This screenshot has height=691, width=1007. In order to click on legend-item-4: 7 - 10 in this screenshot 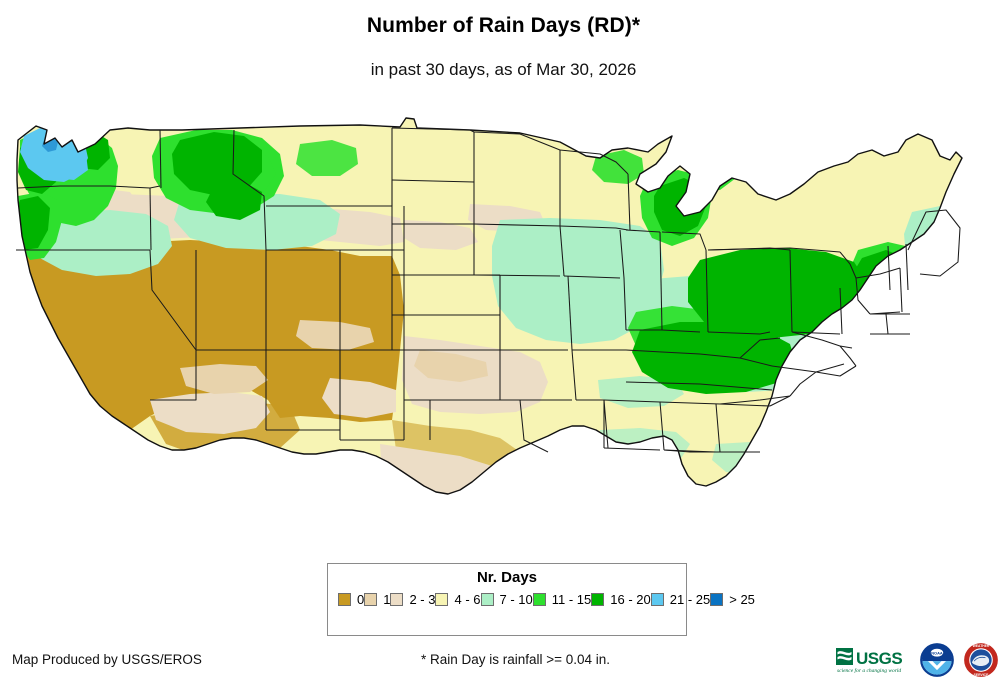, I will do `click(506, 599)`.